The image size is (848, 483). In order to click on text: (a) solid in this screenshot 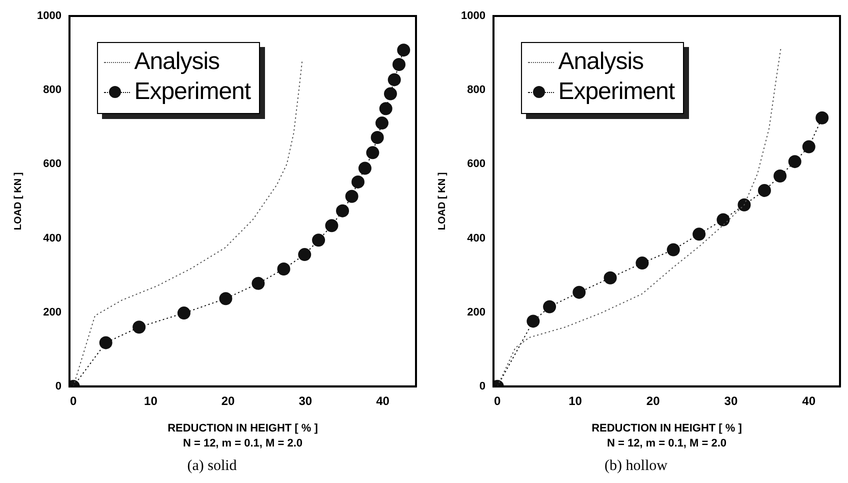, I will do `click(212, 466)`.